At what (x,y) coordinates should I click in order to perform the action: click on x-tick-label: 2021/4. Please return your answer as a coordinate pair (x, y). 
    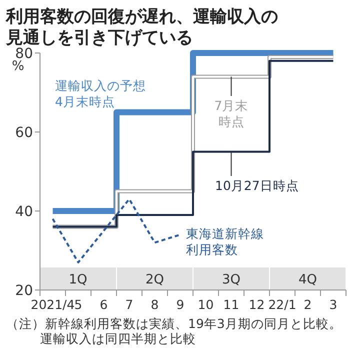
    Looking at the image, I should click on (52, 304).